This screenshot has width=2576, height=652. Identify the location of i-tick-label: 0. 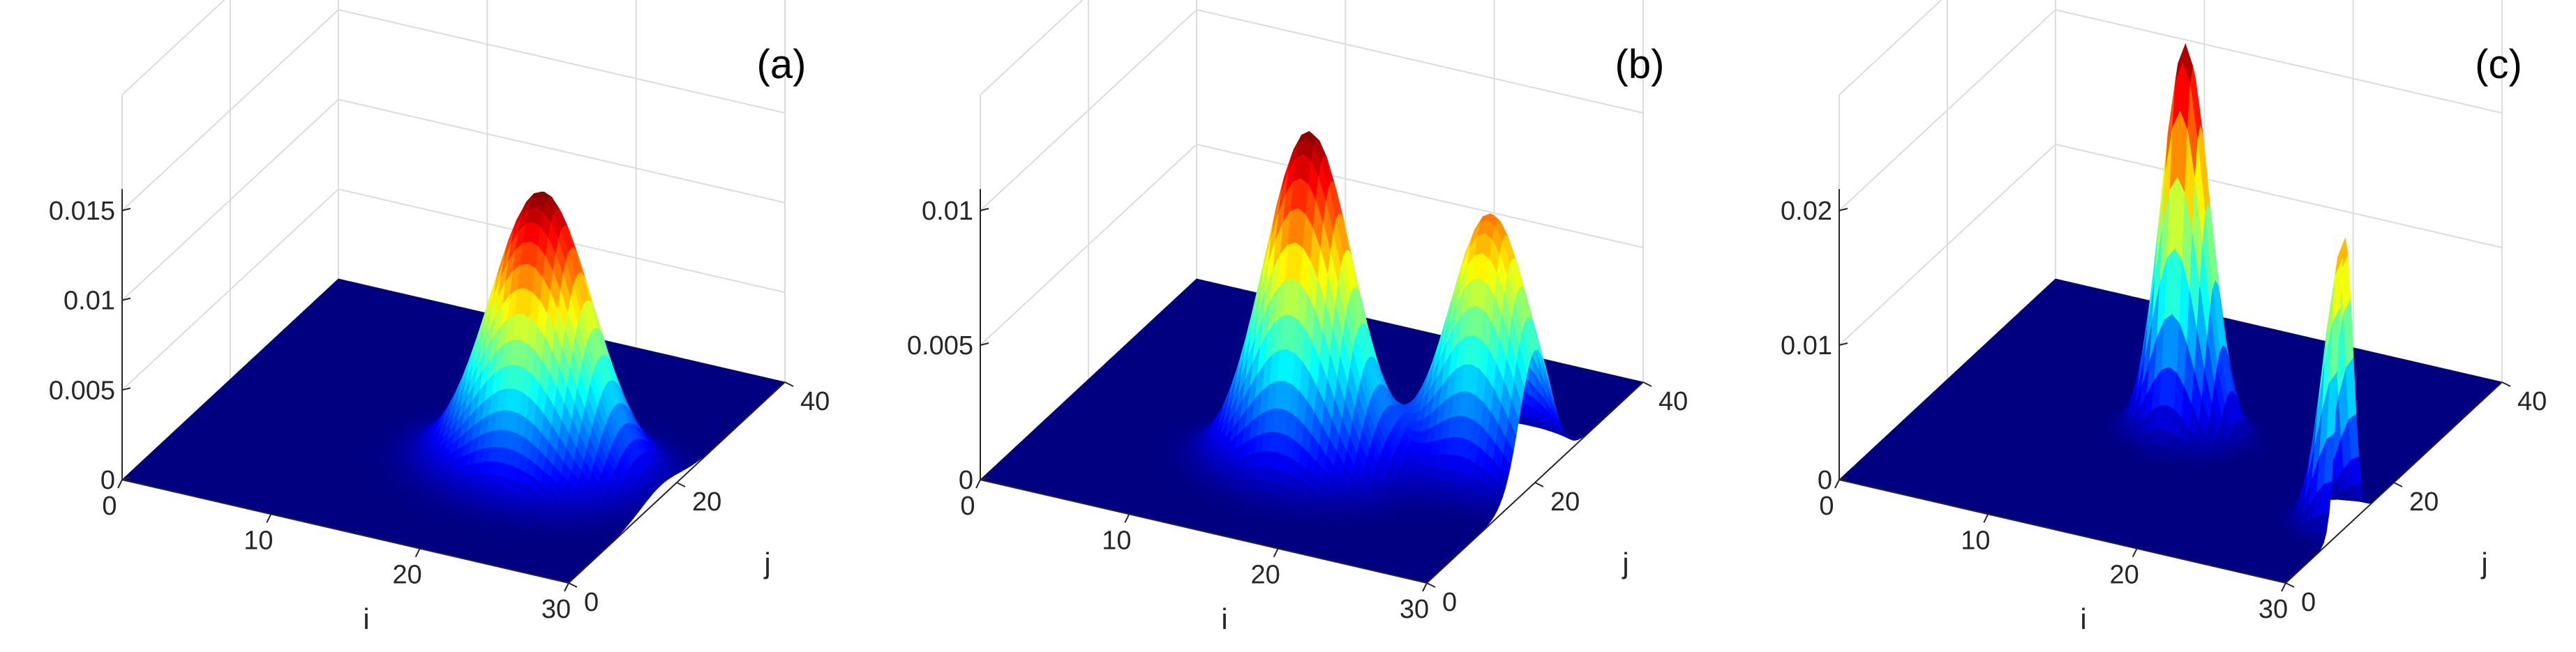
(110, 506).